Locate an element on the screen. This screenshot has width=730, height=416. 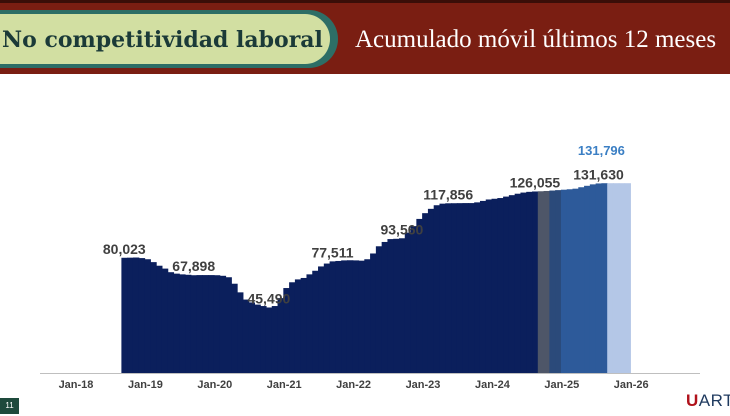
data-label: 131,796 is located at coordinates (601, 150).